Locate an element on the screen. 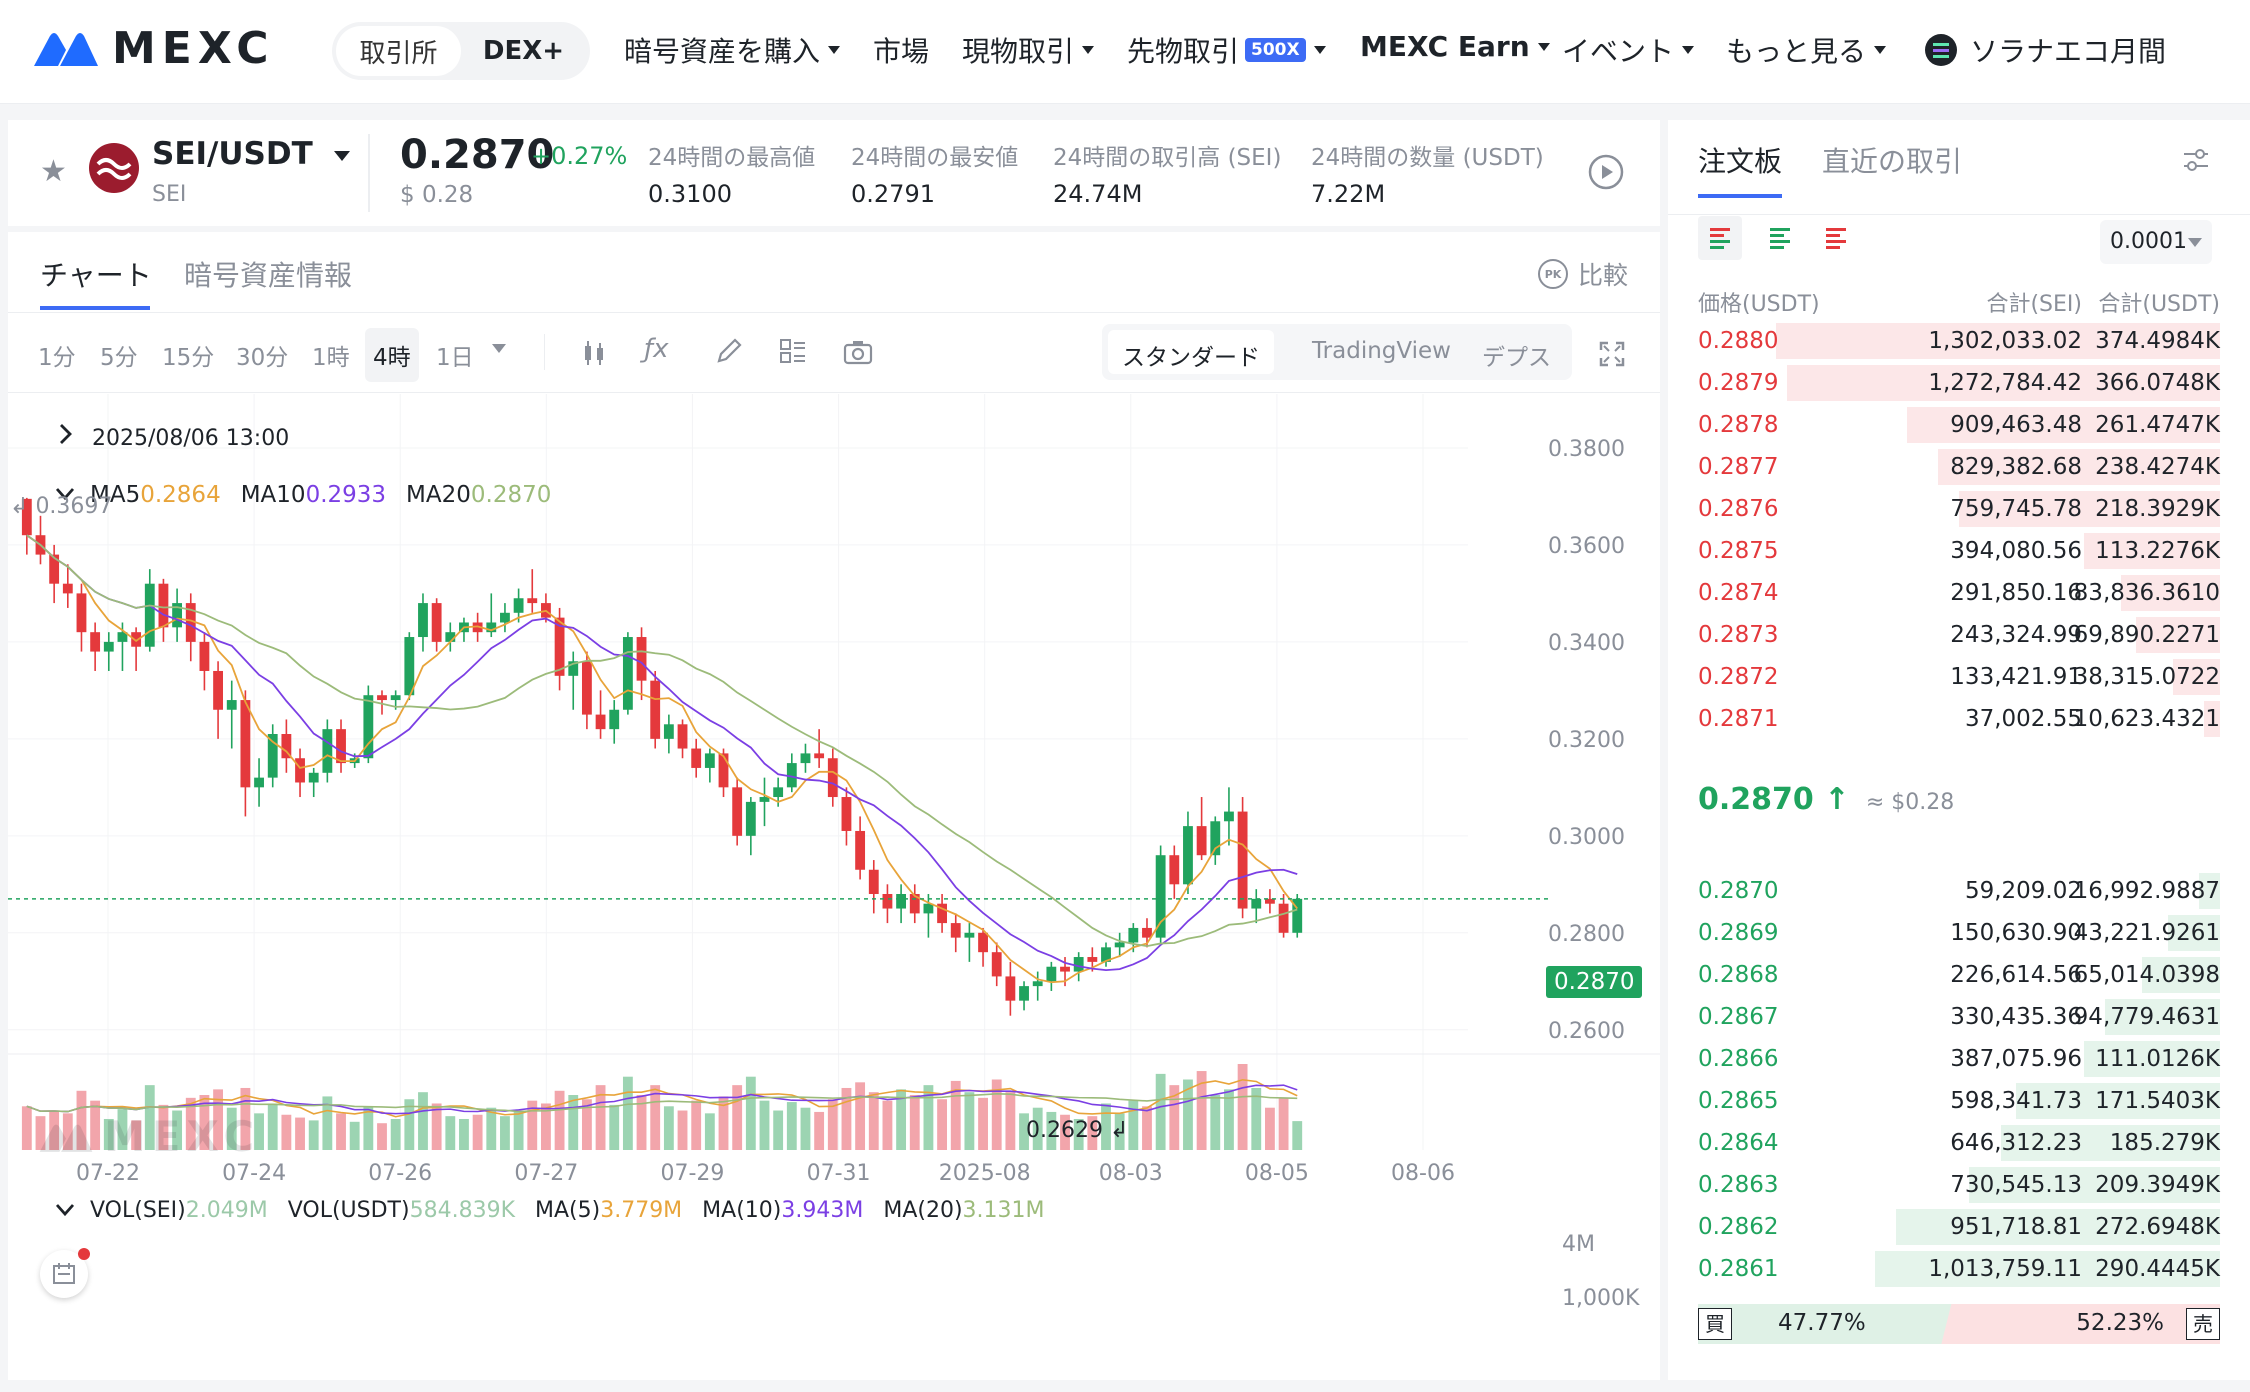 This screenshot has width=2250, height=1392. precision-value: 0.0001 is located at coordinates (2148, 241).